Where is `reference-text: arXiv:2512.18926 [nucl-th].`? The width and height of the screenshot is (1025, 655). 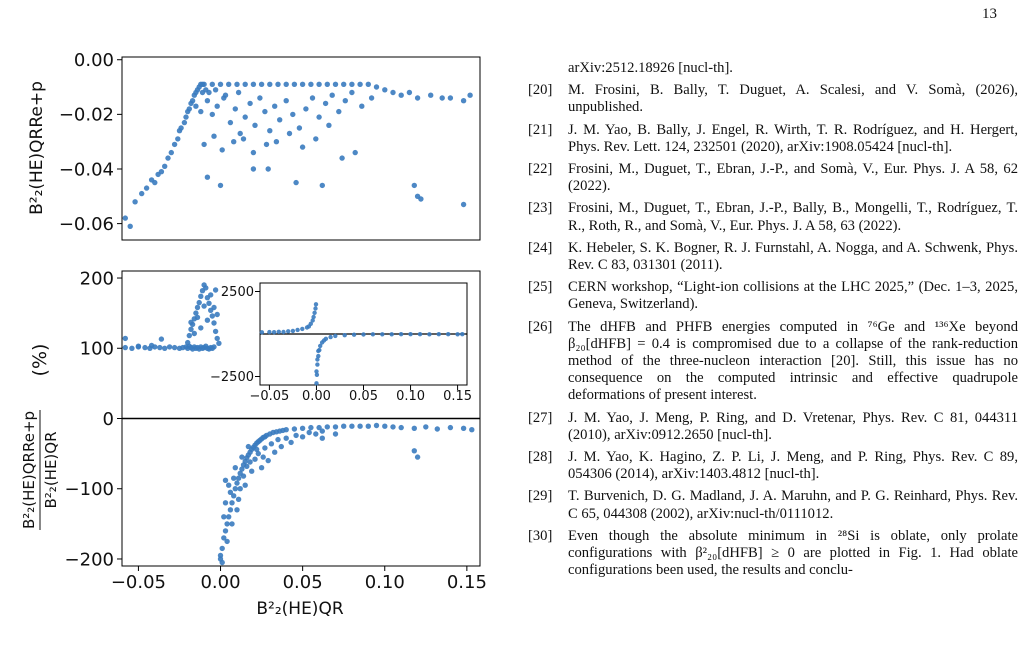
reference-text: arXiv:2512.18926 [nucl-th]. is located at coordinates (650, 68).